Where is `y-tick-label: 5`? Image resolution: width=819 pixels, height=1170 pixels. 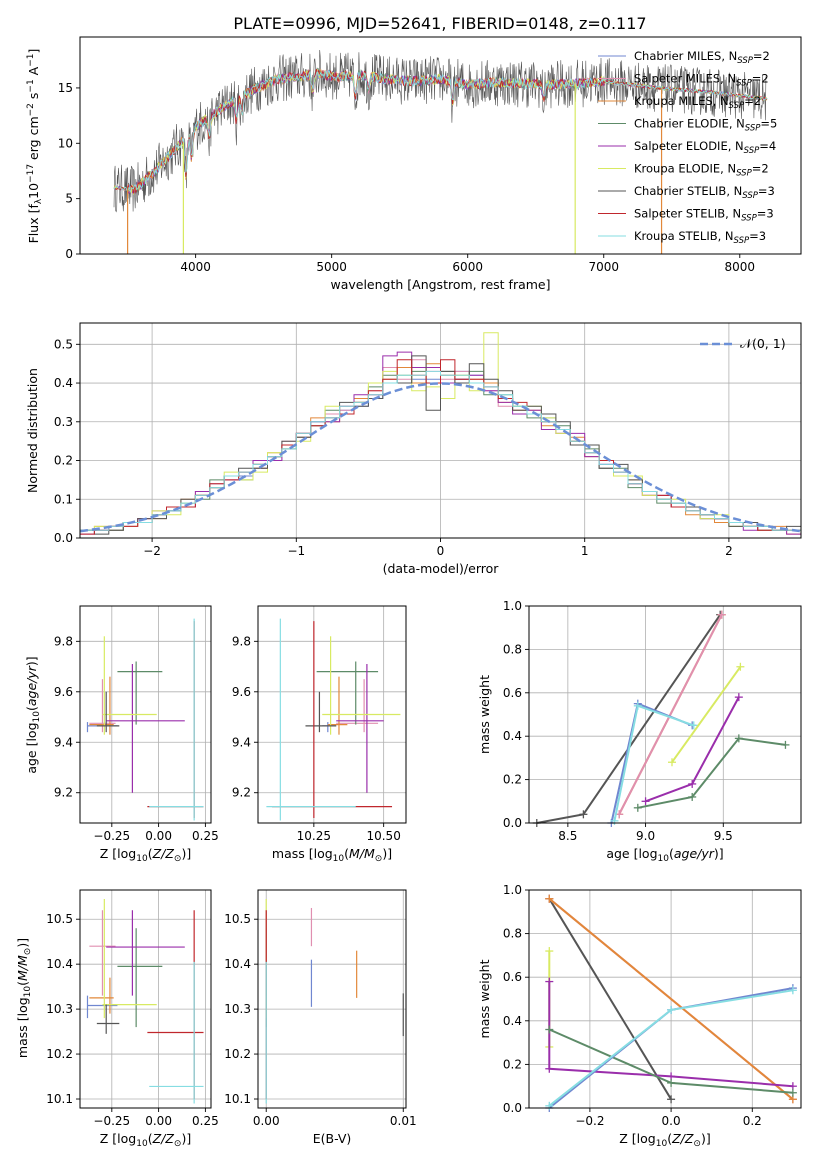 y-tick-label: 5 is located at coordinates (69, 199).